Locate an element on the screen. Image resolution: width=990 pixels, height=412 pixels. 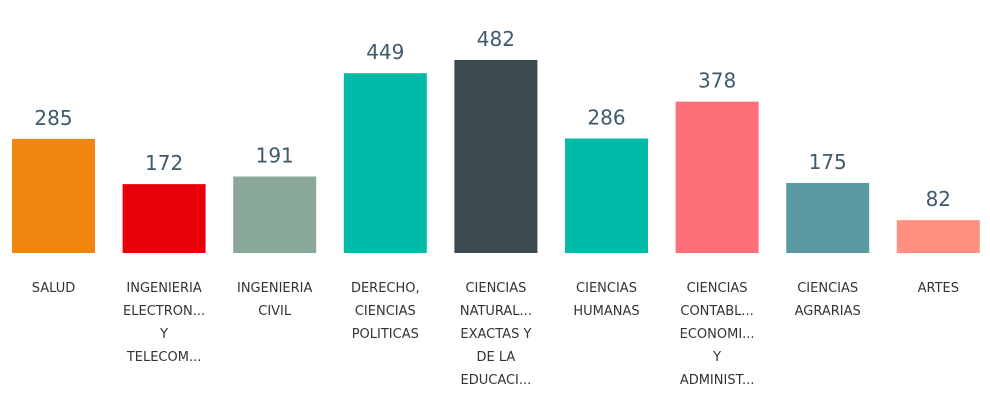
value-label: 172 is located at coordinates (164, 163).